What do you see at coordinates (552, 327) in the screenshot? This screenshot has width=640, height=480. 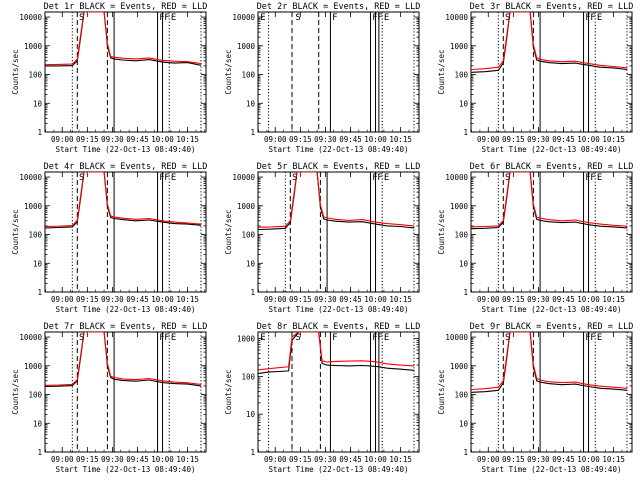 I see `chart-title: Det 9r BLACK = Events, RED = LLD` at bounding box center [552, 327].